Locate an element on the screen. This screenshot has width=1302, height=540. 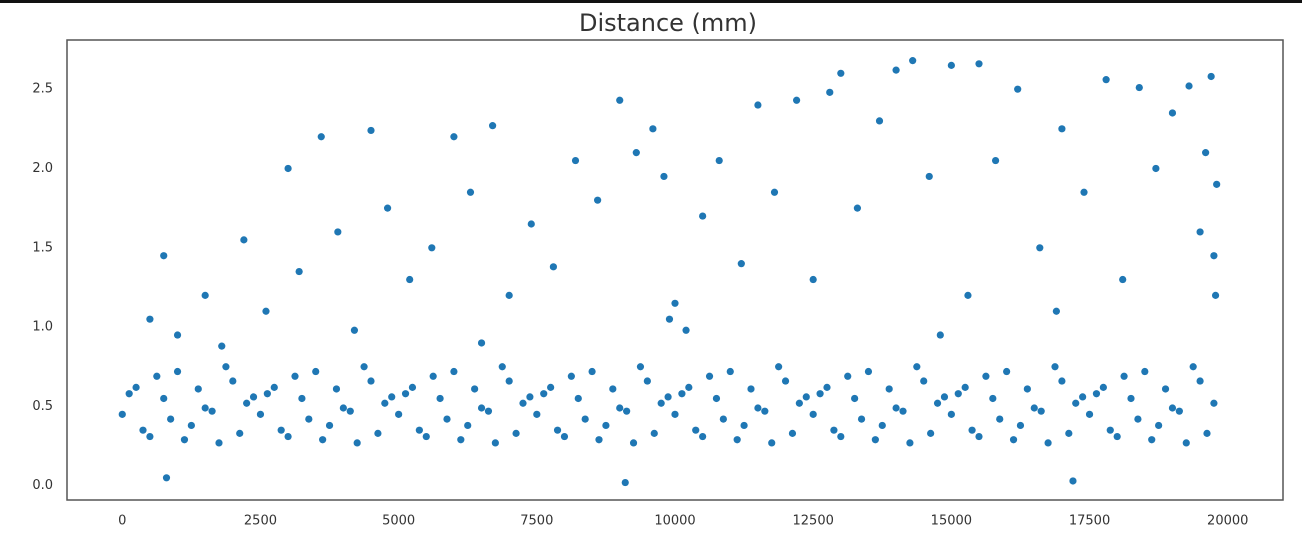
y-tick-label: 0.0 is located at coordinates (42, 485).